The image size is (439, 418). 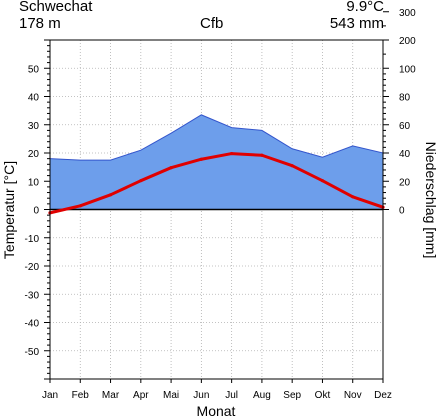 I want to click on y-left-tick-label: 30, so click(x=34, y=126).